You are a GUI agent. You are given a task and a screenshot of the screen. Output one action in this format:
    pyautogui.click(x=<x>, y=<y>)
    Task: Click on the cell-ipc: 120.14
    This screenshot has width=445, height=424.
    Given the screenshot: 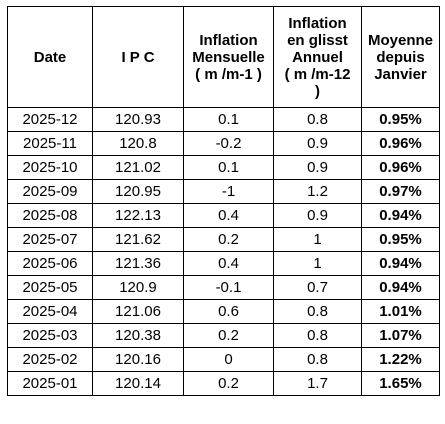 What is the action you would take?
    pyautogui.click(x=138, y=383)
    